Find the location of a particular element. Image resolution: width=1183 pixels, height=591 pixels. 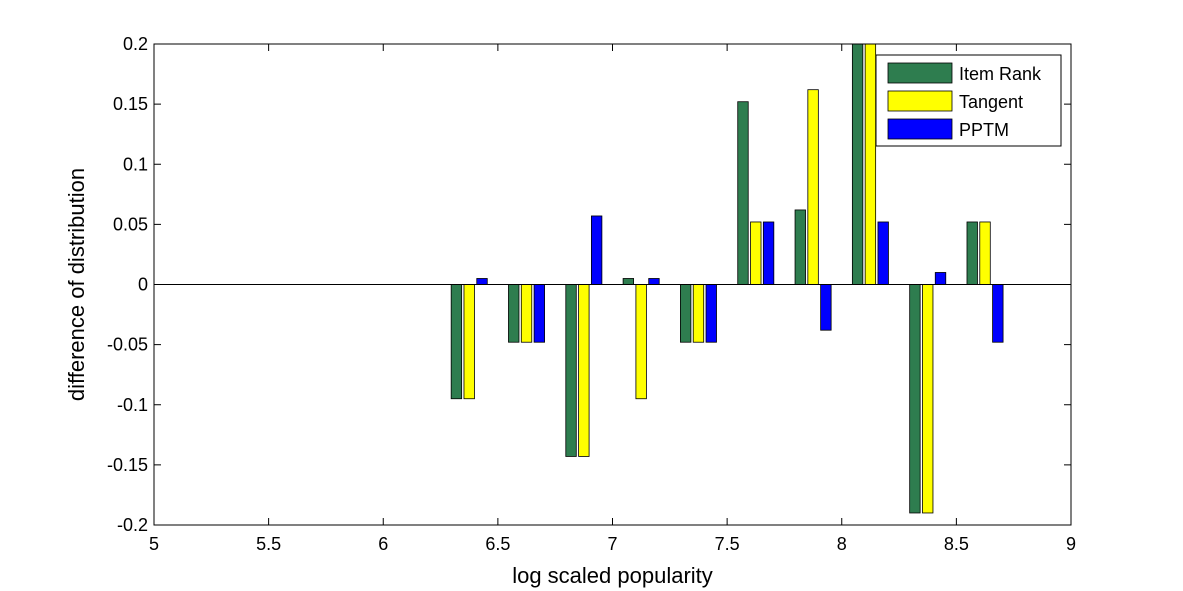

x-tick-label: 7 is located at coordinates (612, 544).